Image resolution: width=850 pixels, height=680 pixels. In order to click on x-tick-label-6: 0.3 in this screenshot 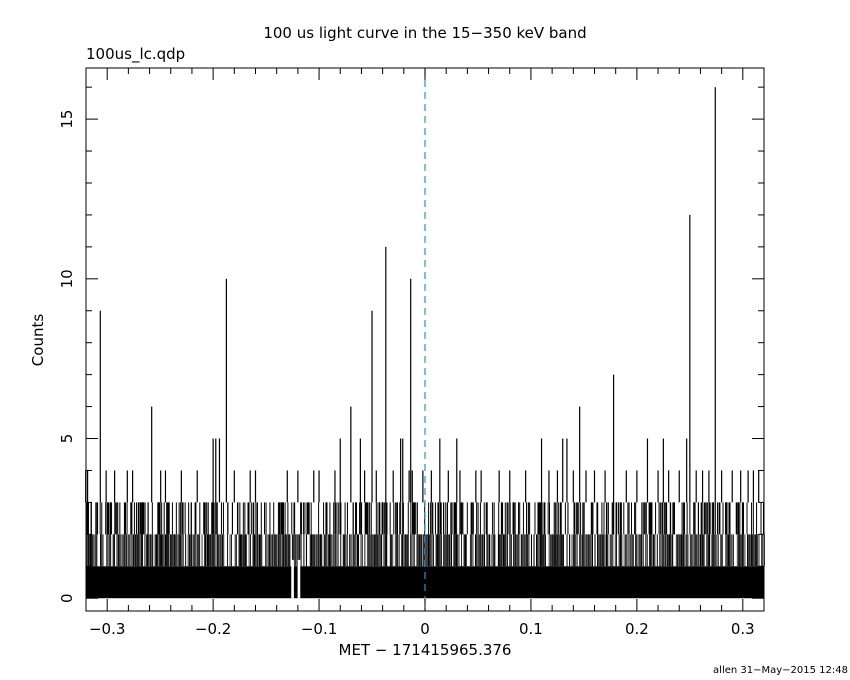, I will do `click(743, 629)`.